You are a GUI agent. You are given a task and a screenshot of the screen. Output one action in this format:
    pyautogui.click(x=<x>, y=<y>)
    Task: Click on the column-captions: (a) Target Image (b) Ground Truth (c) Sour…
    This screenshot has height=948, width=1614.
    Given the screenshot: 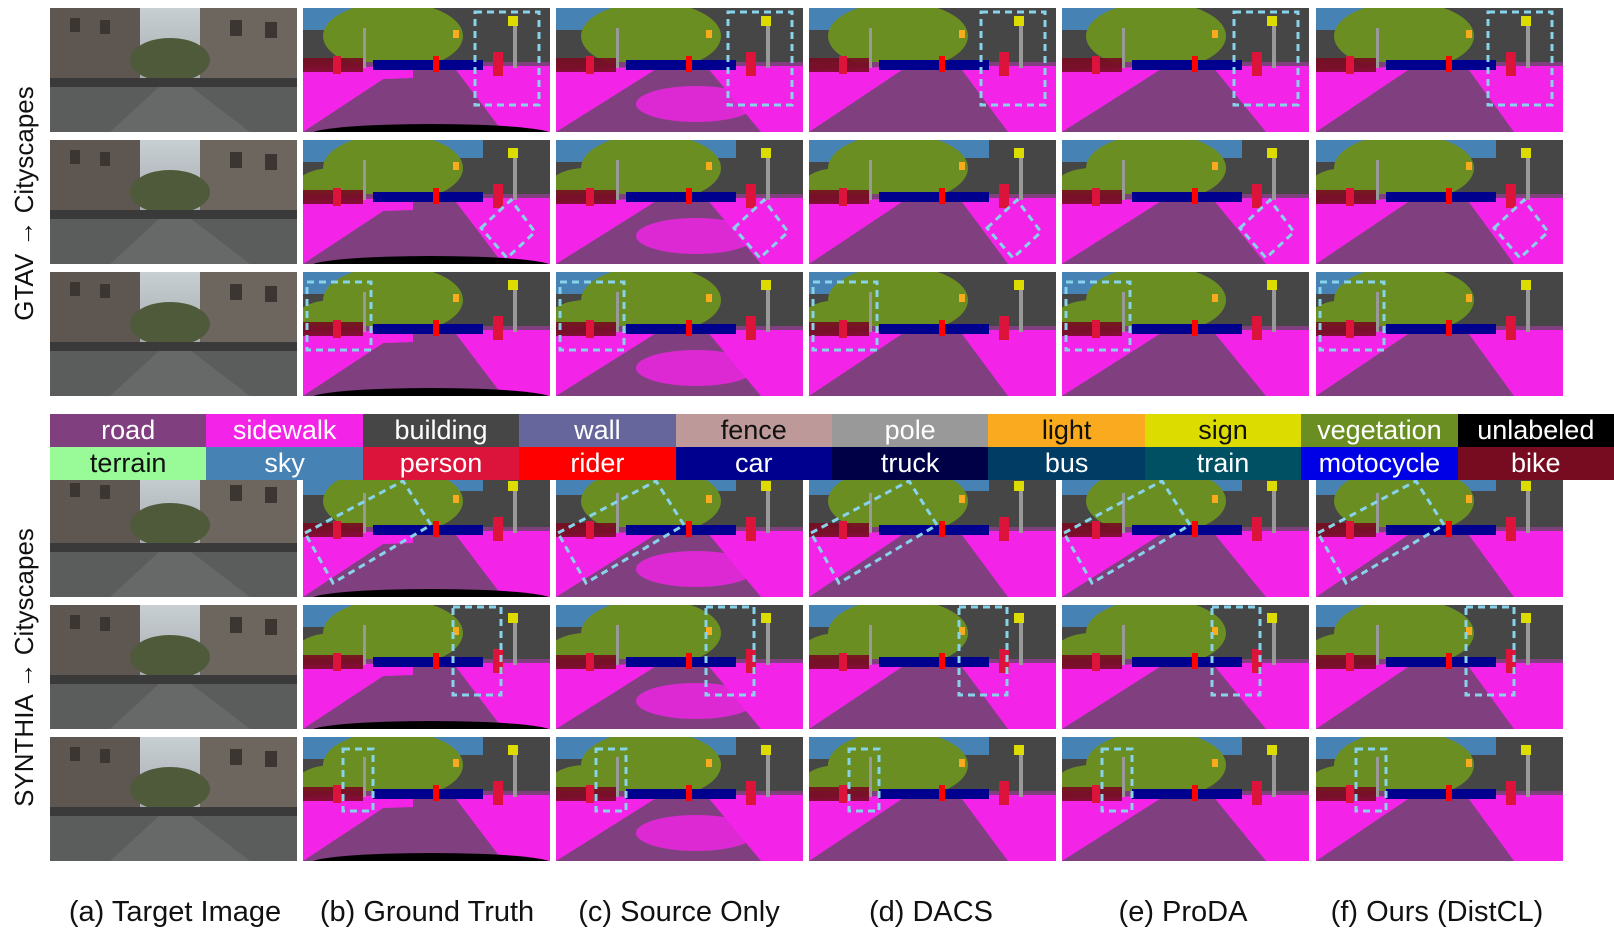 What is the action you would take?
    pyautogui.click(x=832, y=918)
    